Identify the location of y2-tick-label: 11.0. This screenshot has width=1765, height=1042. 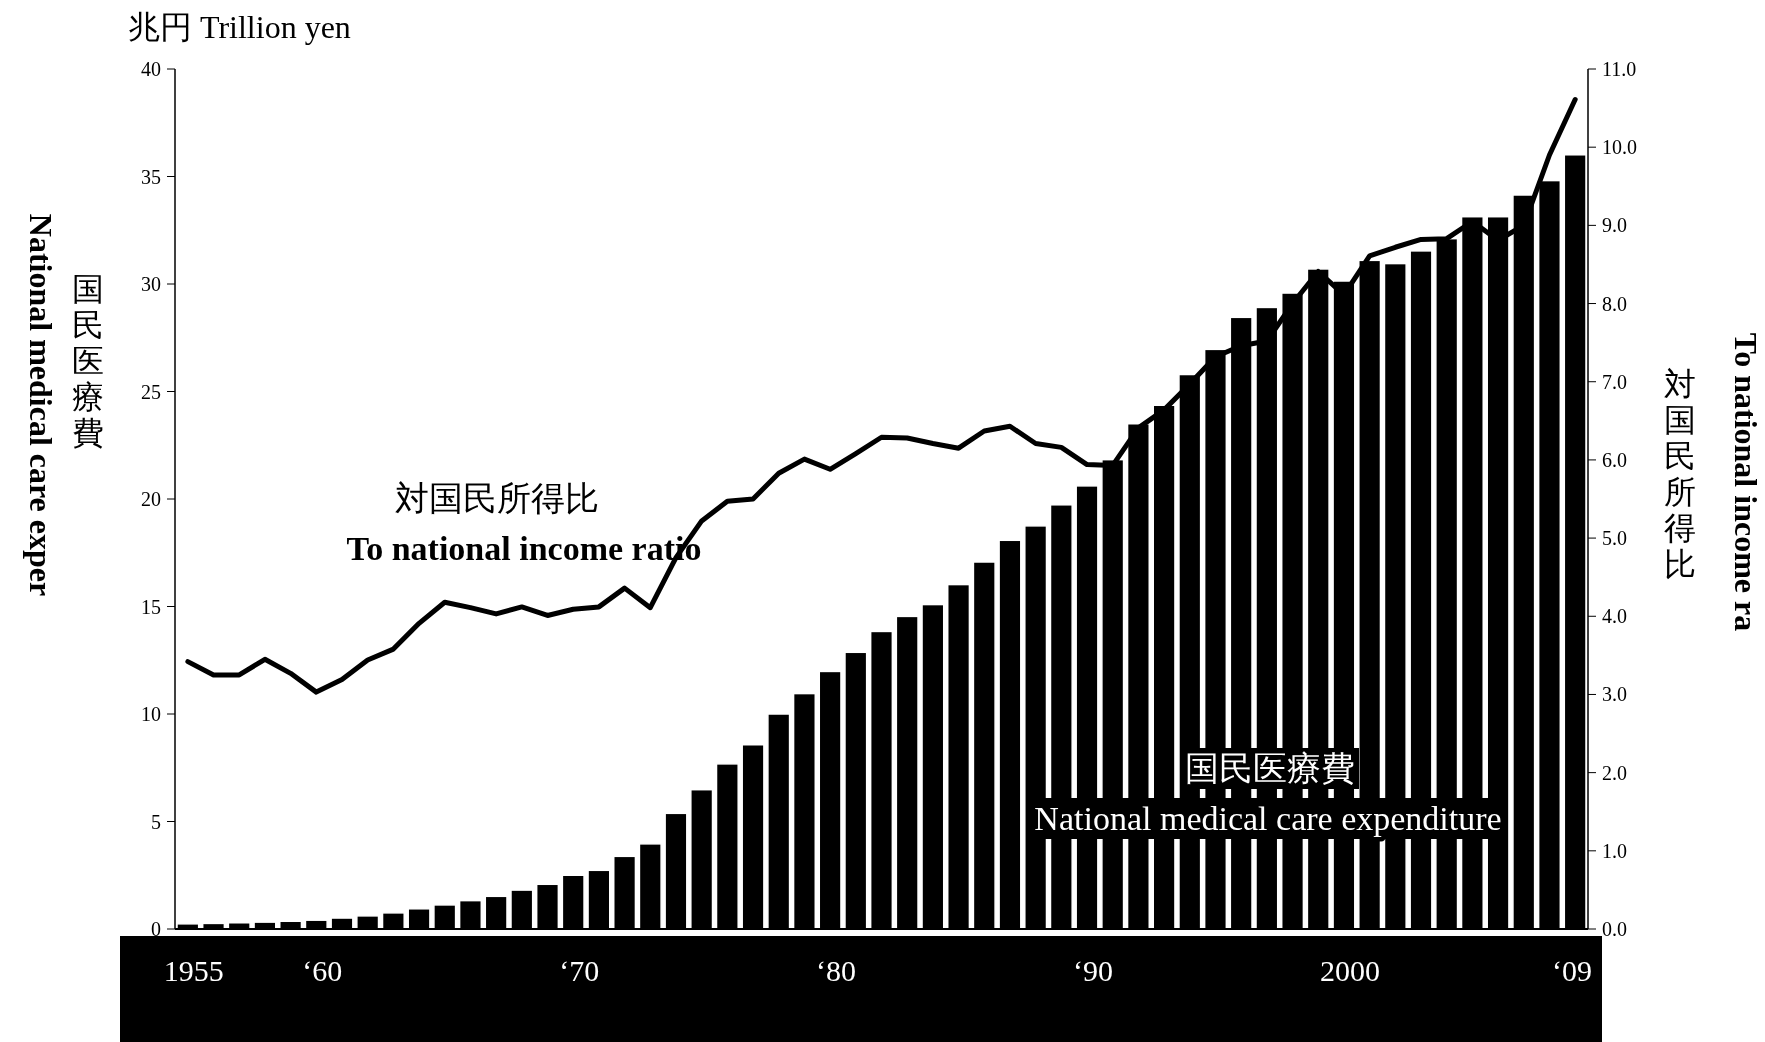
(1619, 69).